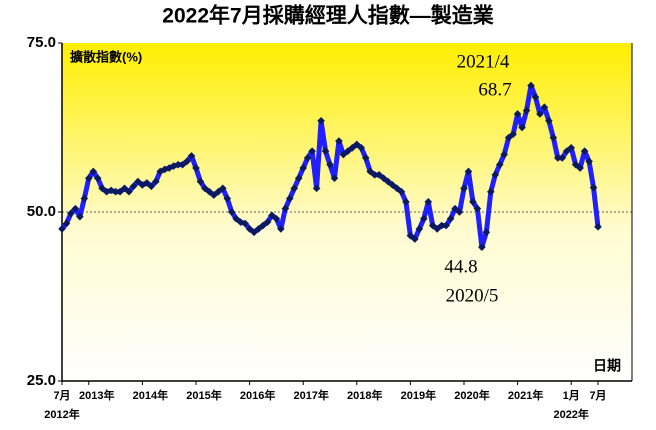 This screenshot has width=656, height=430. What do you see at coordinates (96, 395) in the screenshot?
I see `x-tick-label: 2013年` at bounding box center [96, 395].